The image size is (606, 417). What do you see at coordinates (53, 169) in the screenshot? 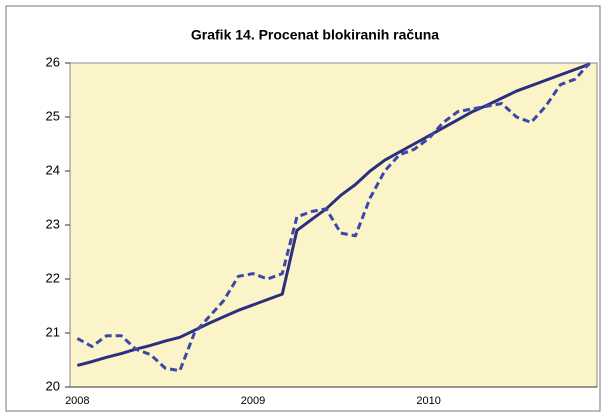
I see `y-tick-label: 24` at bounding box center [53, 169].